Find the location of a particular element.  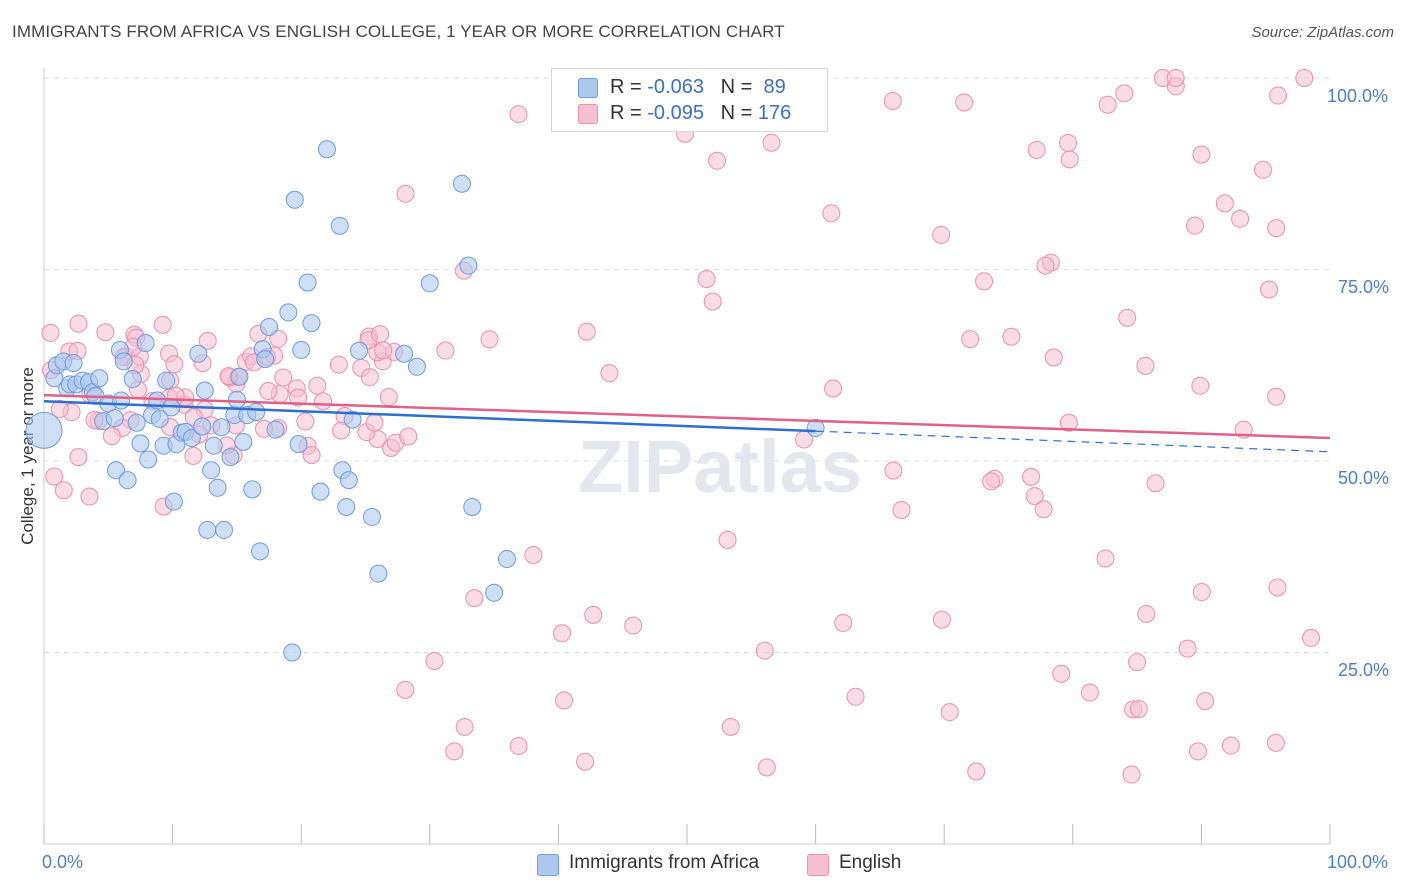

trendline-africa is located at coordinates (429, 416).